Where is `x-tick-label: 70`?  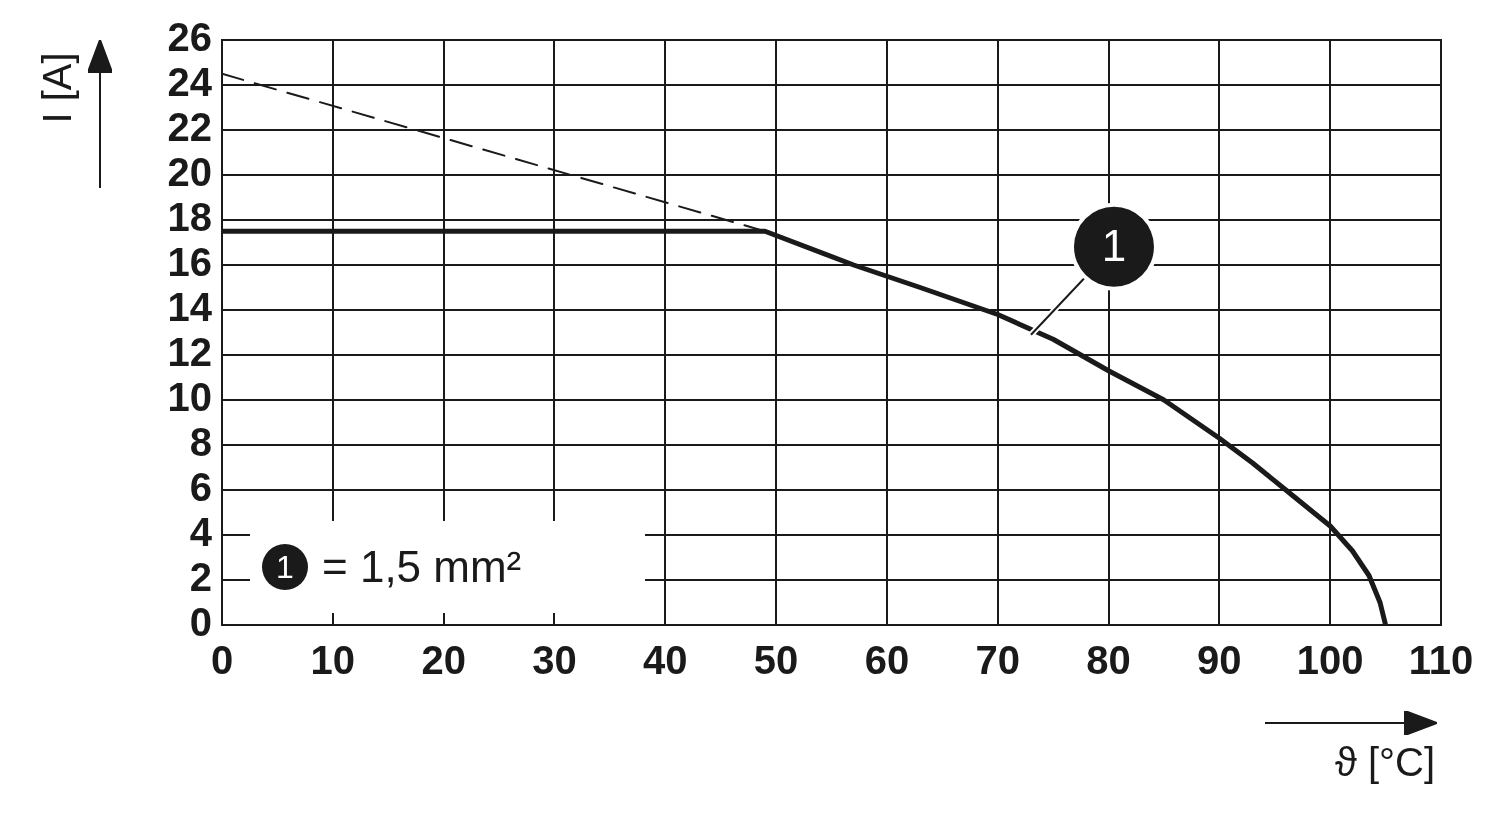 x-tick-label: 70 is located at coordinates (997, 660).